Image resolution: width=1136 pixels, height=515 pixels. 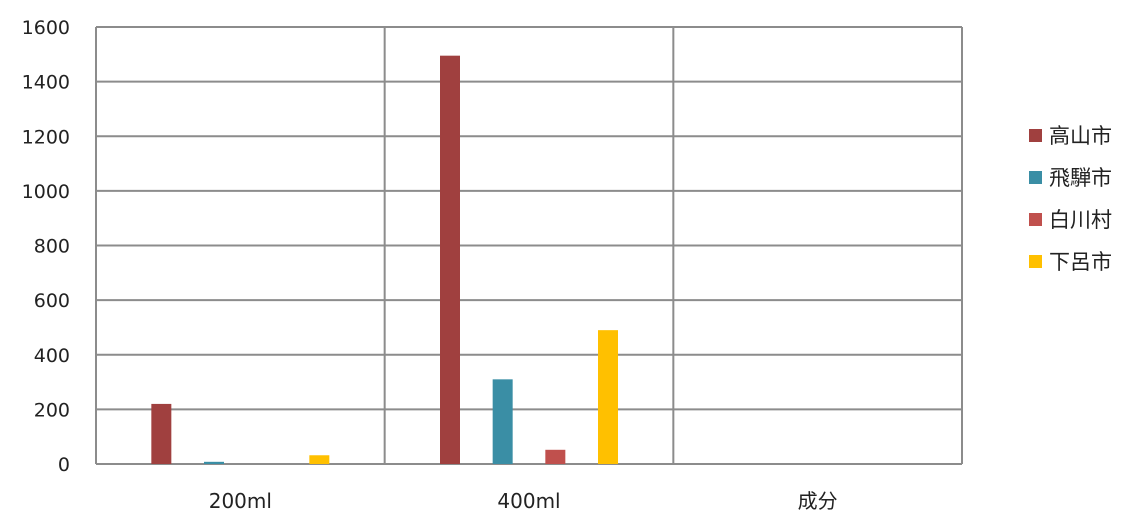 I want to click on y-tick-label: 0, so click(x=64, y=465).